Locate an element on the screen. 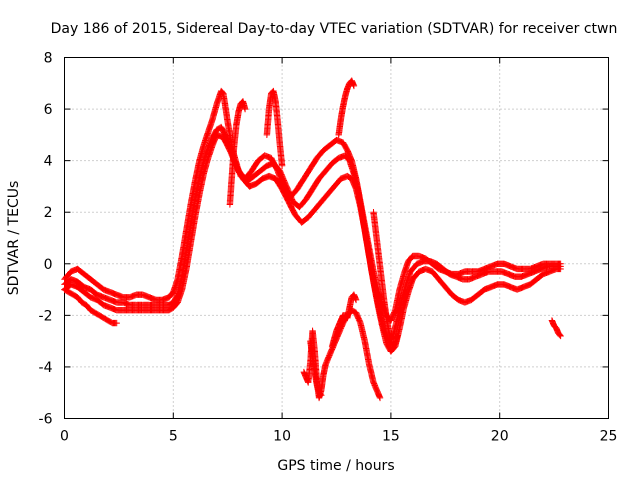 The width and height of the screenshot is (640, 480). y-tick-label: 6 is located at coordinates (48, 110).